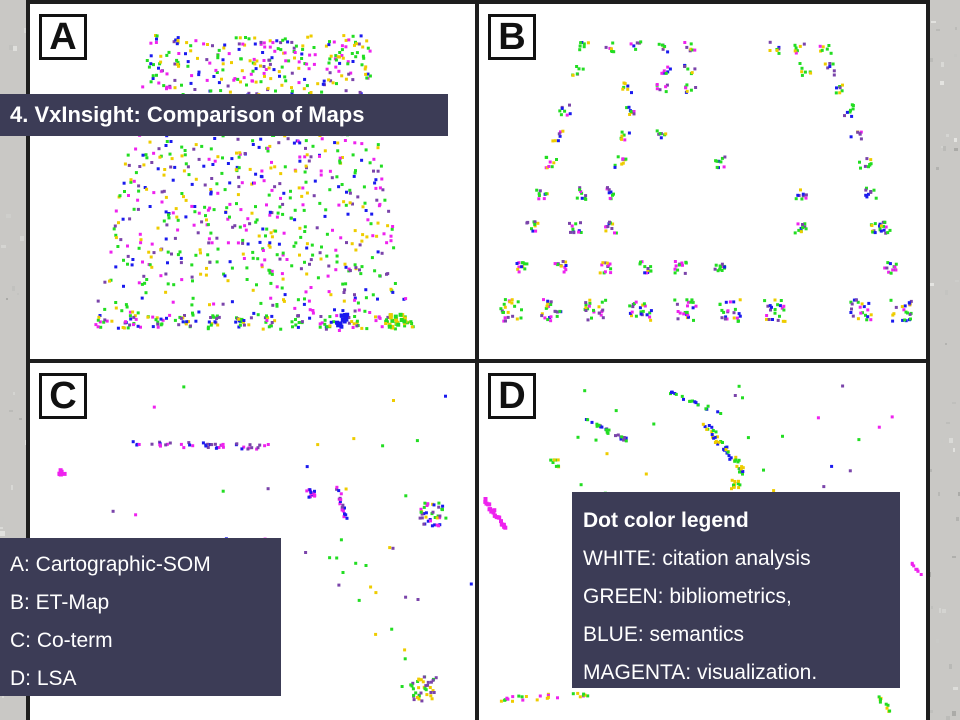  Describe the element at coordinates (697, 558) in the screenshot. I see `legend-white: WHITE: citation analysis` at that location.